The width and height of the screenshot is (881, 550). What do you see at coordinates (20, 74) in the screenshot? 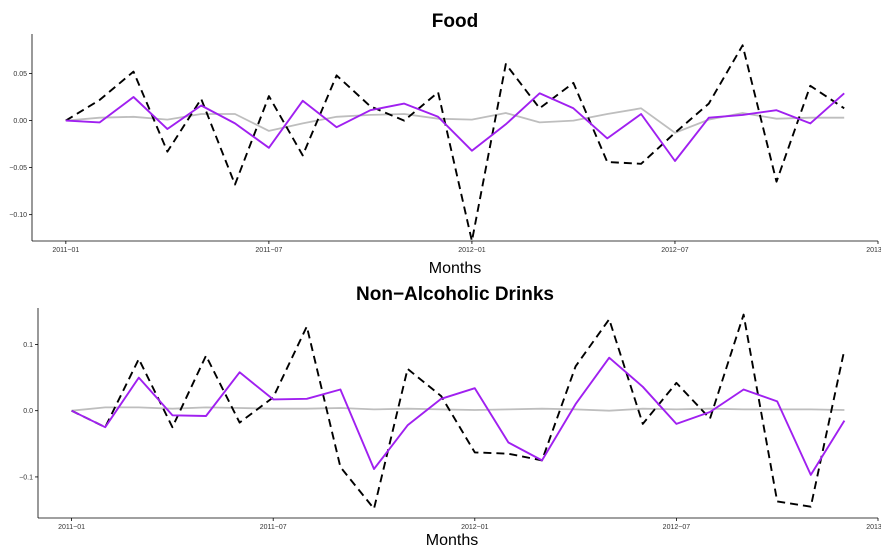
I see `y-tick-label: 0.05` at bounding box center [20, 74].